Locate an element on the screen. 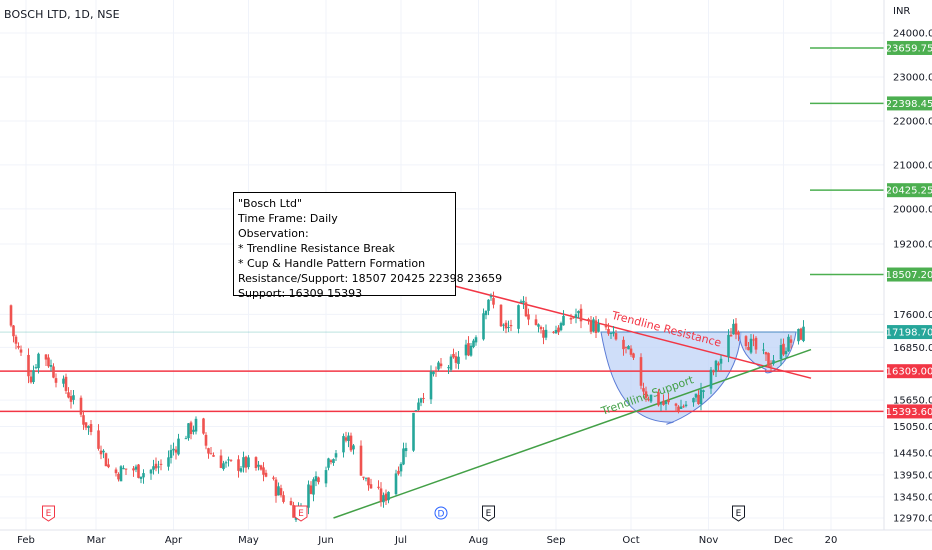 Image resolution: width=932 pixels, height=550 pixels. trendline-resistance is located at coordinates (620, 328).